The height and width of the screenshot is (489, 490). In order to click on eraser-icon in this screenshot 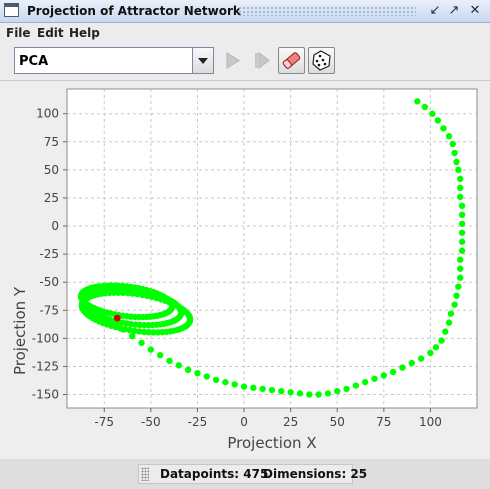, I will do `click(291, 60)`.